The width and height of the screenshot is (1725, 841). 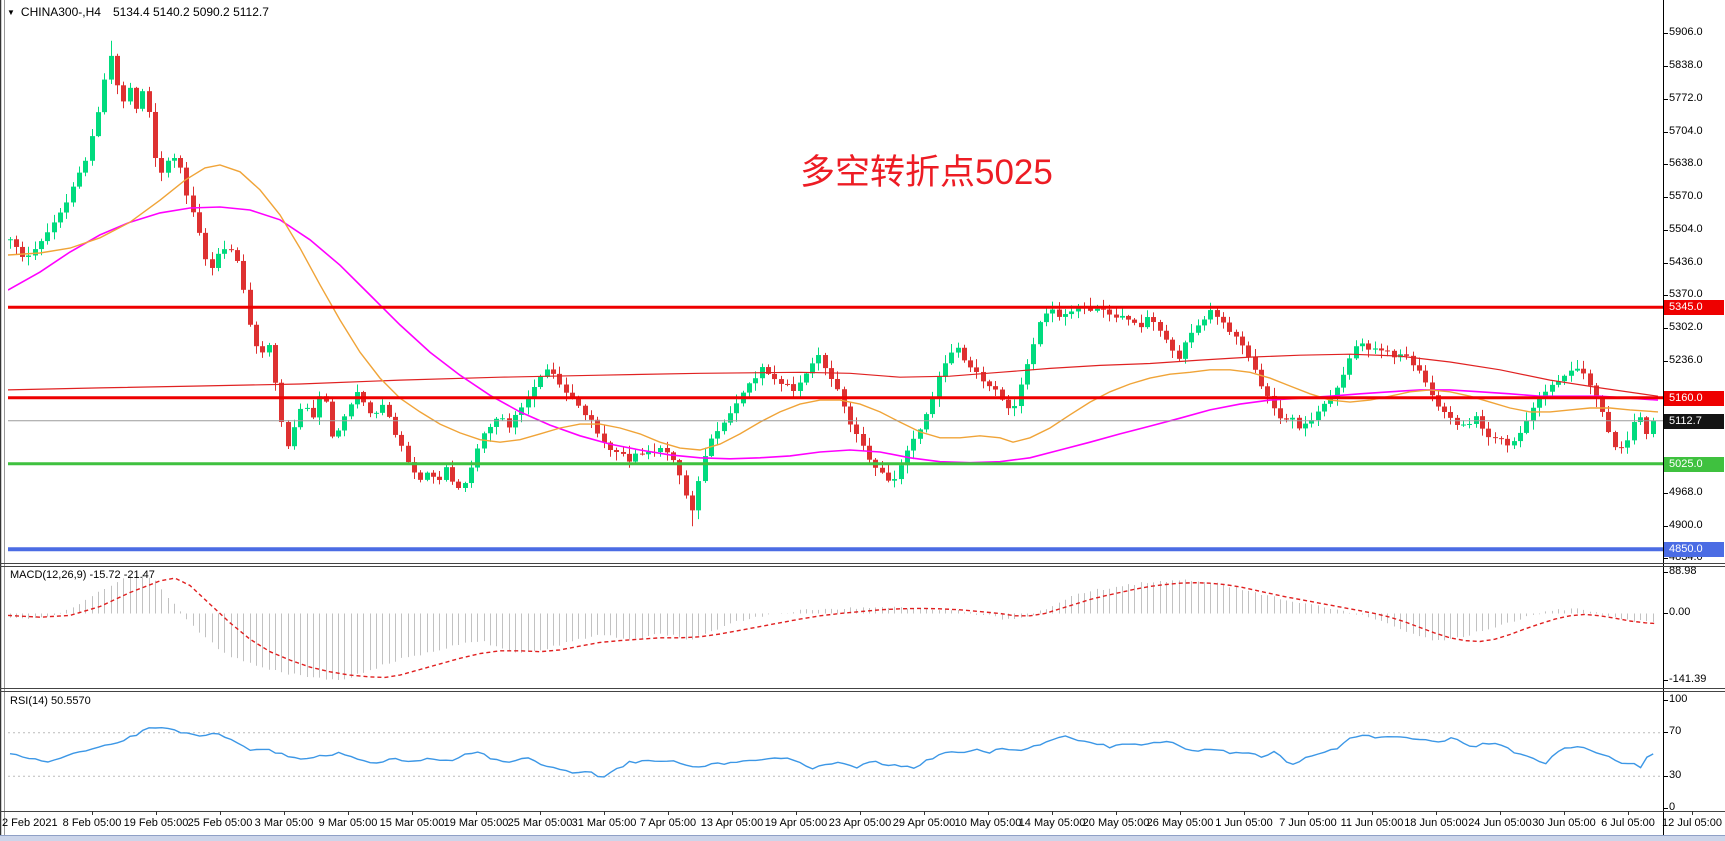 What do you see at coordinates (1686, 262) in the screenshot?
I see `price-axis-label: 5436.0` at bounding box center [1686, 262].